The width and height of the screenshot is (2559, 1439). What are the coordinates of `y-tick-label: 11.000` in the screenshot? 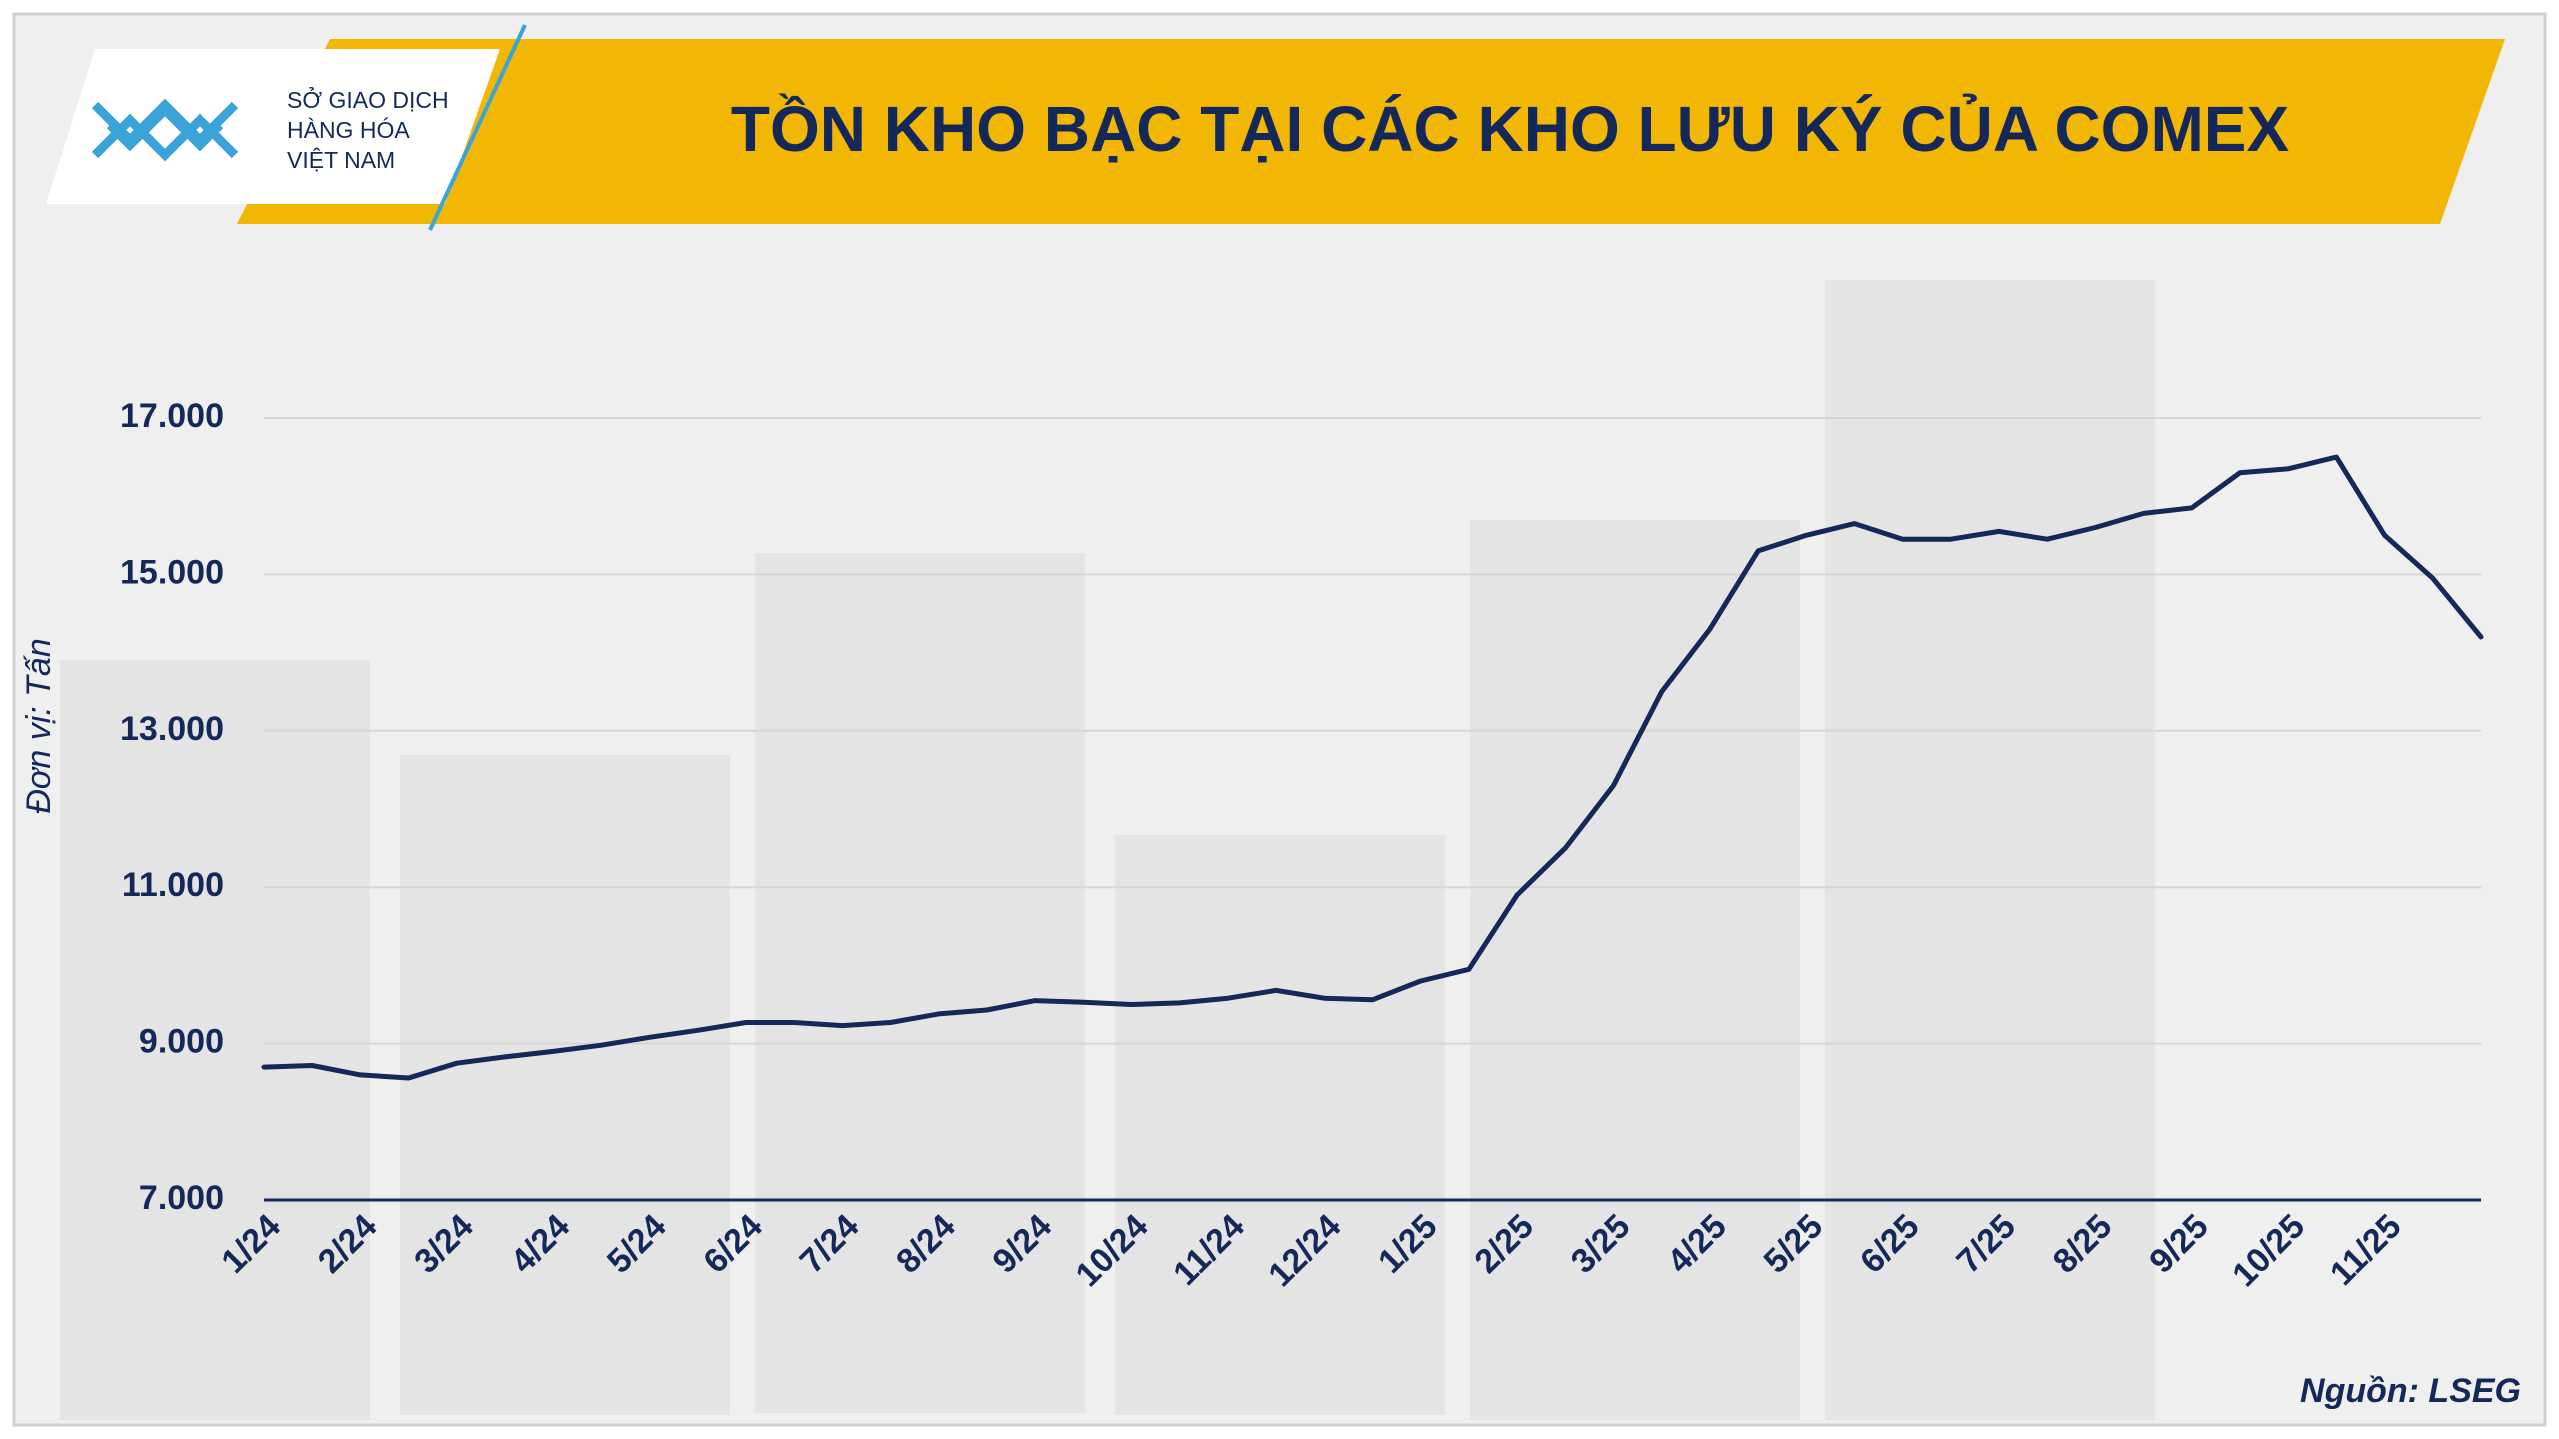 It's located at (173, 885).